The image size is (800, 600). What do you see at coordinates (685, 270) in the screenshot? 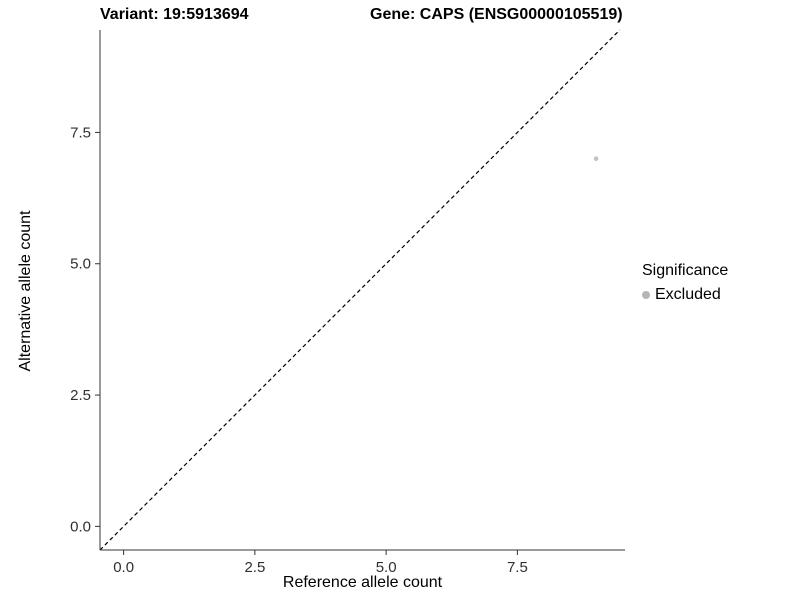
I see `legend-title: Significance` at bounding box center [685, 270].